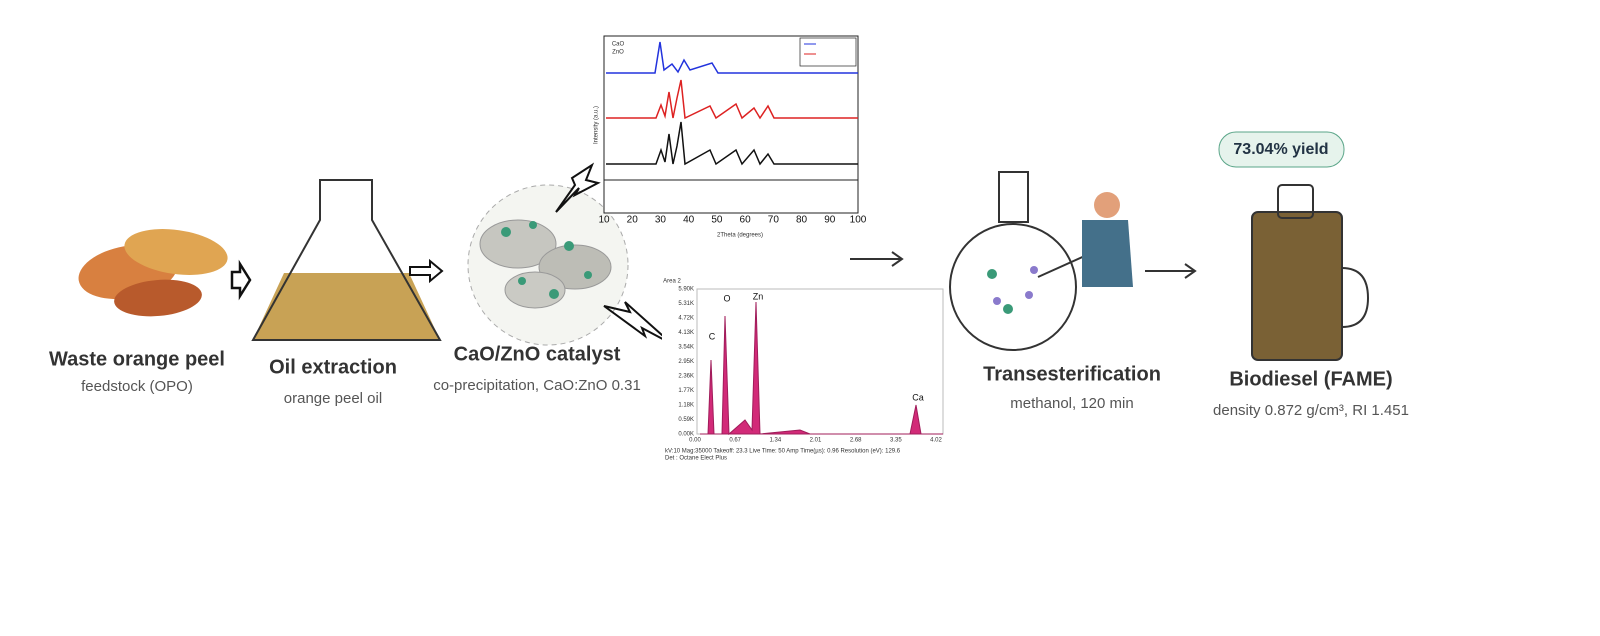 The image size is (1600, 636). Describe the element at coordinates (672, 282) in the screenshot. I see `edx-area: Area 2` at that location.